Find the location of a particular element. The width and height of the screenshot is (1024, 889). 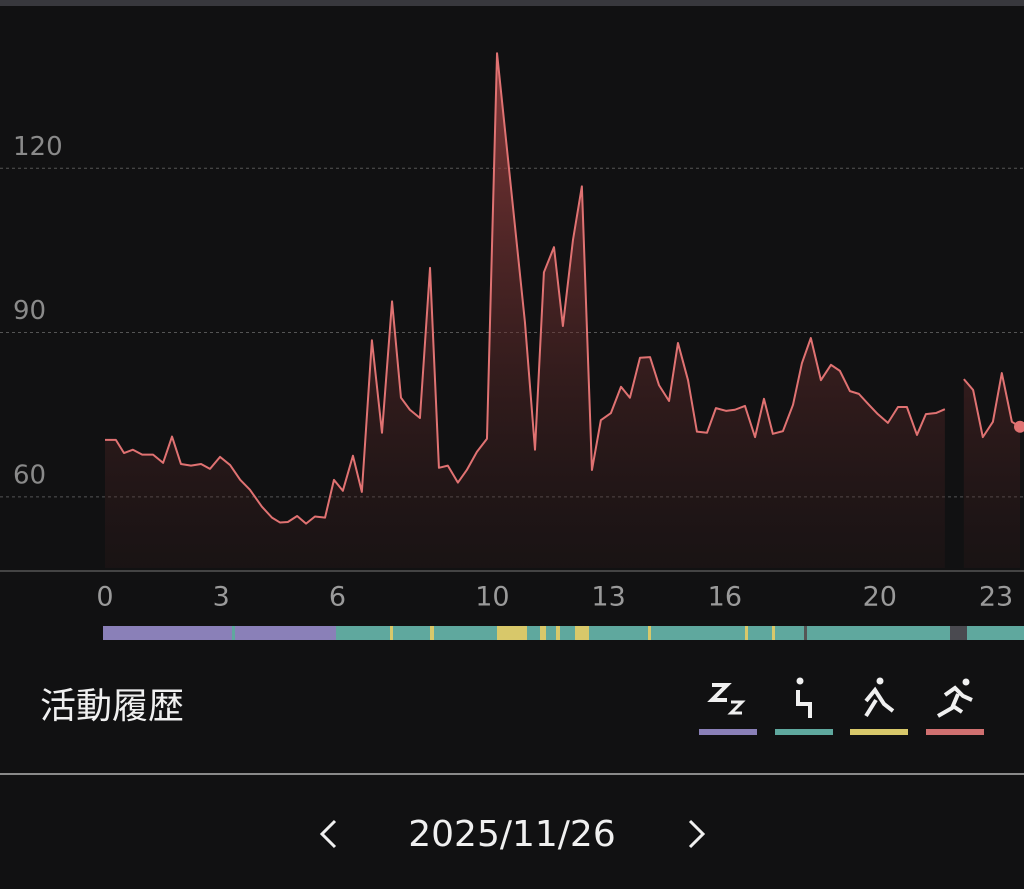

x-tick-label: 10 is located at coordinates (492, 597).